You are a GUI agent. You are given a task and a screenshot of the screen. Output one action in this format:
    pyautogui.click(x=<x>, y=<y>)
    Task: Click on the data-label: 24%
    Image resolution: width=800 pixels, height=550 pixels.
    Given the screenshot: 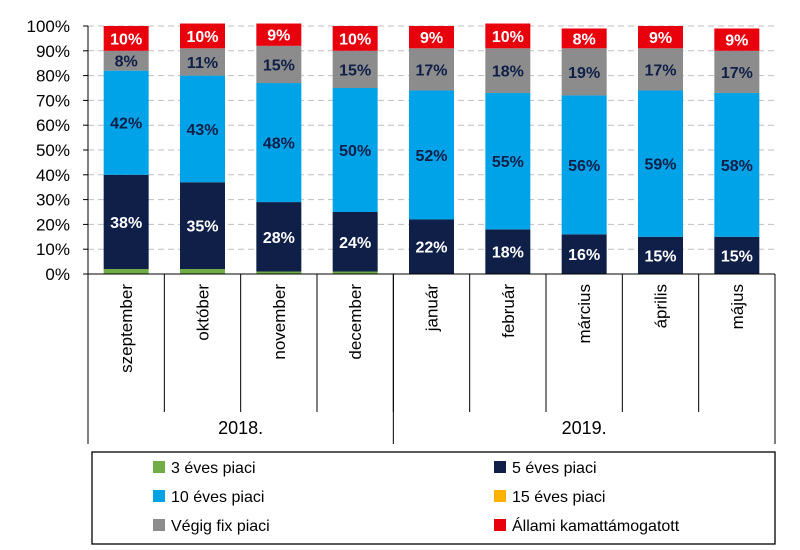 What is the action you would take?
    pyautogui.click(x=355, y=243)
    